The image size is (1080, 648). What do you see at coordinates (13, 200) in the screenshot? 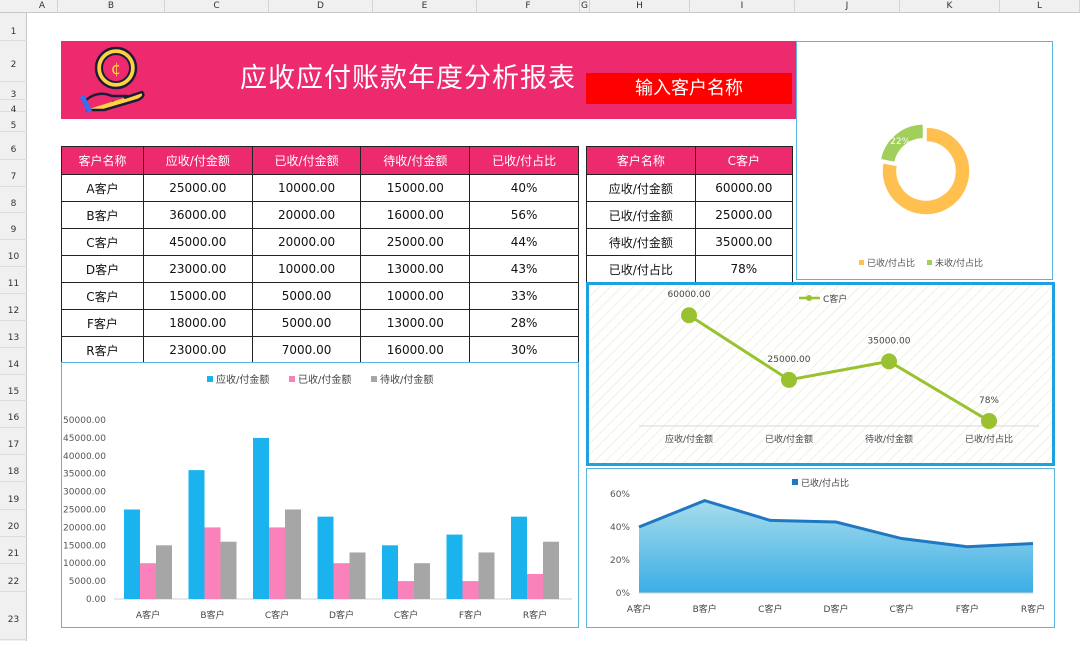
I see `row-header: 8` at bounding box center [13, 200].